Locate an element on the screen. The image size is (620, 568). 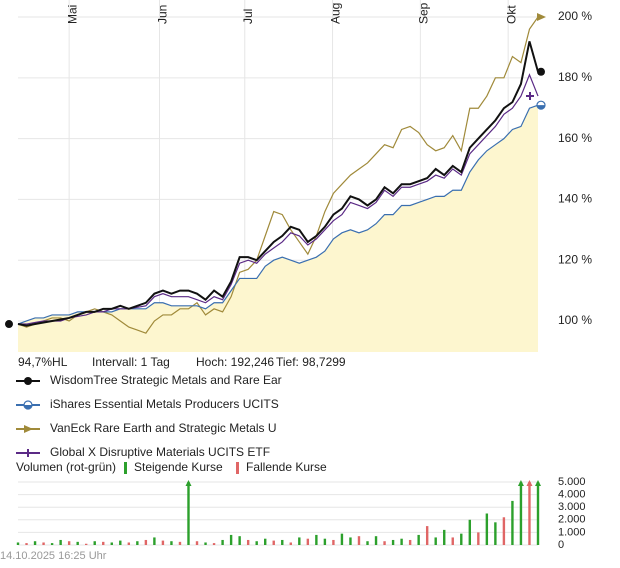
y-tick-label: 120 % is located at coordinates (575, 259).